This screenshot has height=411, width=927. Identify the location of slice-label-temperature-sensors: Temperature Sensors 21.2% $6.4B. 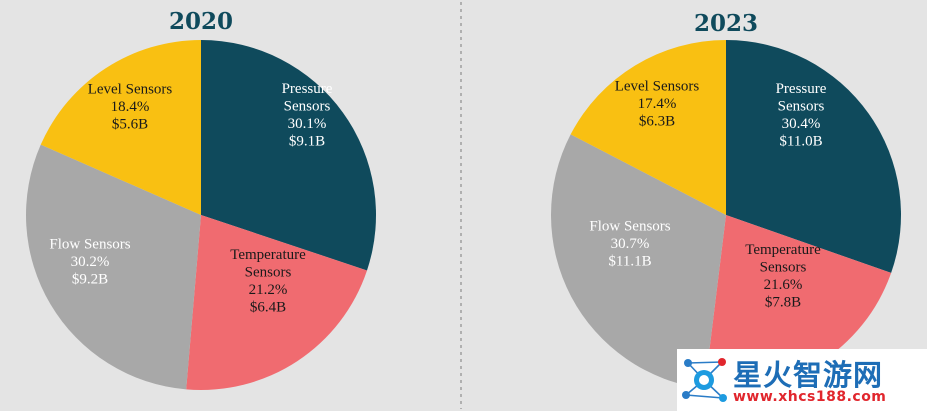
(268, 281).